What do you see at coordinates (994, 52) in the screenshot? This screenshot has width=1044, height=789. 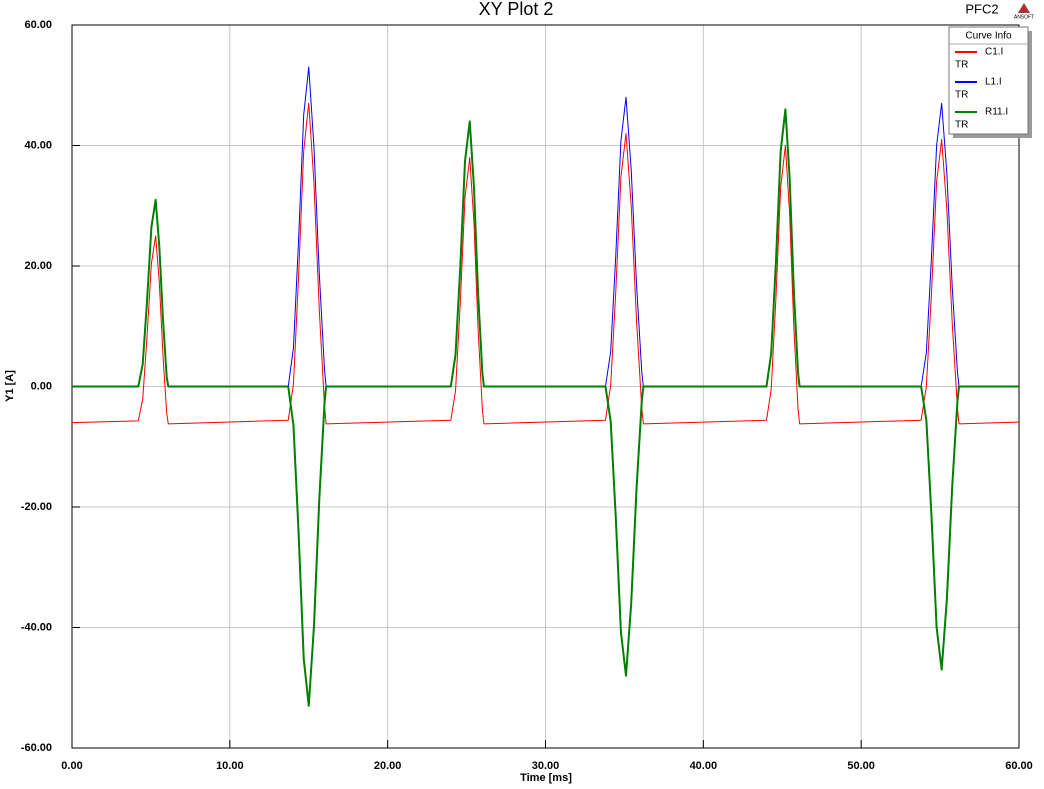 I see `legend-label: C1.I` at bounding box center [994, 52].